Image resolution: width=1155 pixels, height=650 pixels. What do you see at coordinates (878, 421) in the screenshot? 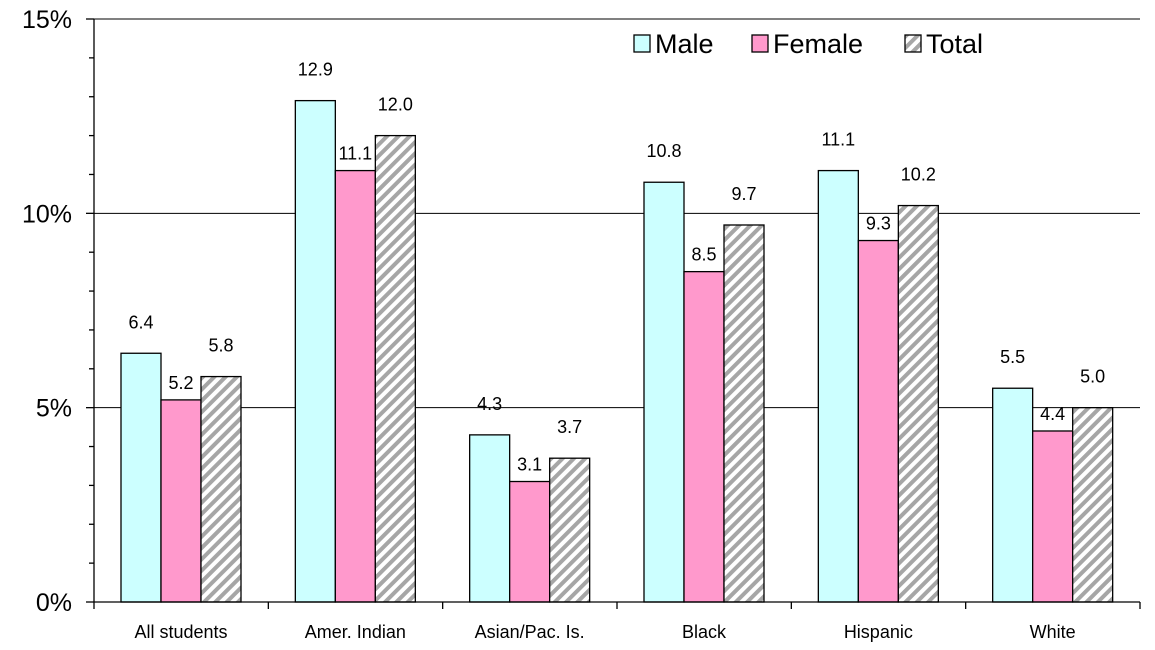
I see `bar-female-hispanic` at bounding box center [878, 421].